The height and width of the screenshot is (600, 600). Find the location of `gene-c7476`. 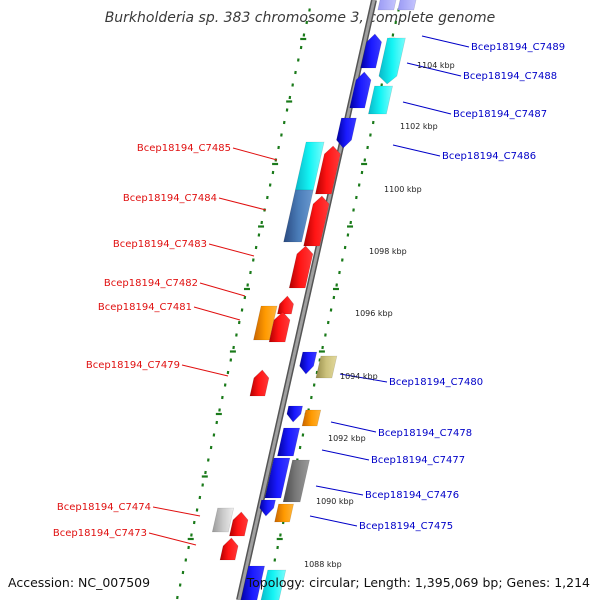

gene-c7476 is located at coordinates (296, 481).